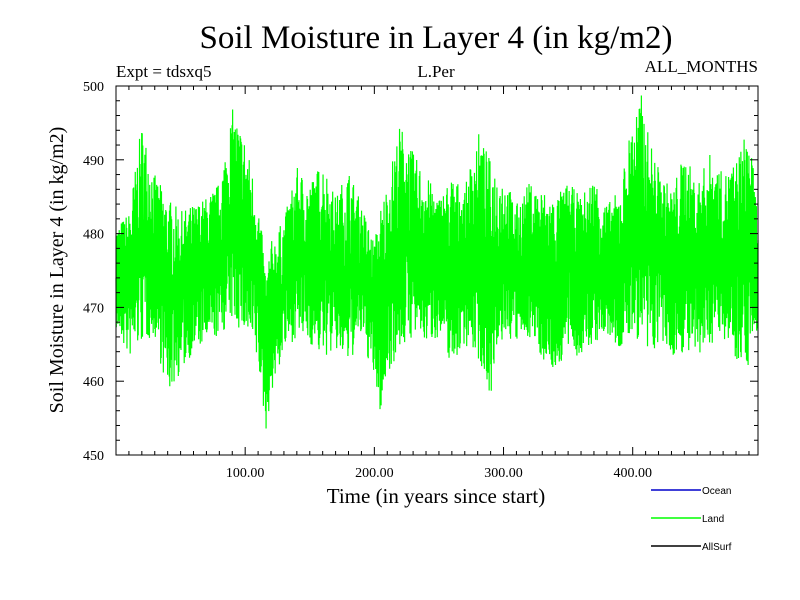 The image size is (800, 600). Describe the element at coordinates (503, 473) in the screenshot. I see `x-tick-label: 300.00` at that location.